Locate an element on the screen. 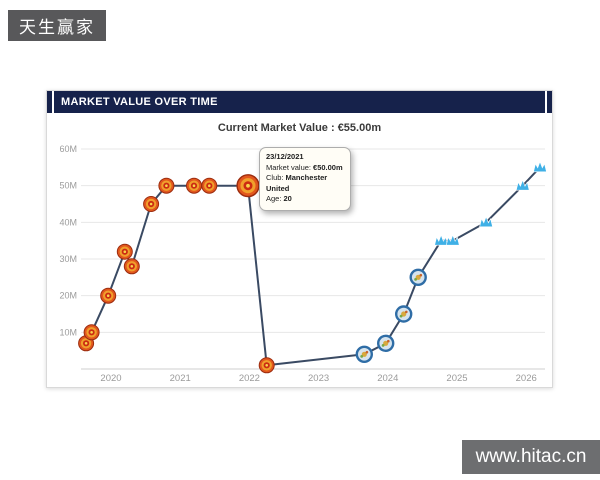  watermark-top-left: 天生赢家 is located at coordinates (57, 25).